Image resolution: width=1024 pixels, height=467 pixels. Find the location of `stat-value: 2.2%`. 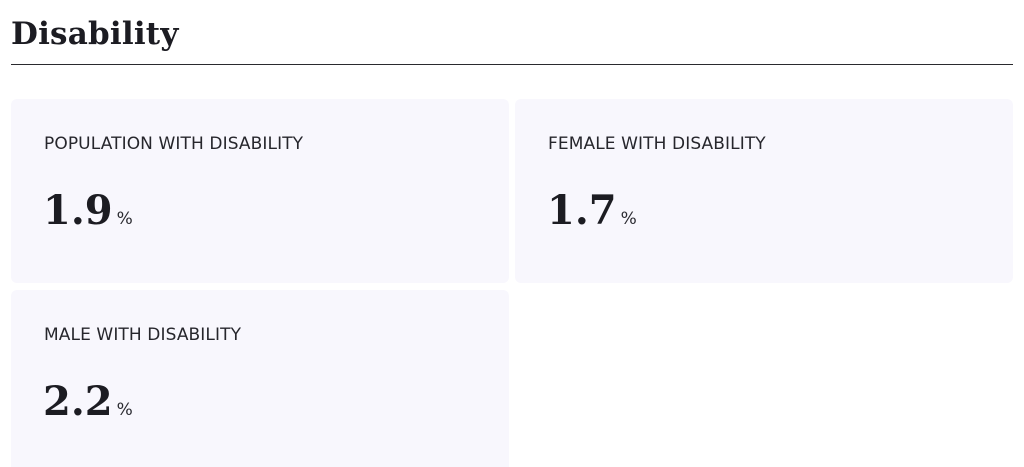

stat-value: 2.2% is located at coordinates (88, 406).